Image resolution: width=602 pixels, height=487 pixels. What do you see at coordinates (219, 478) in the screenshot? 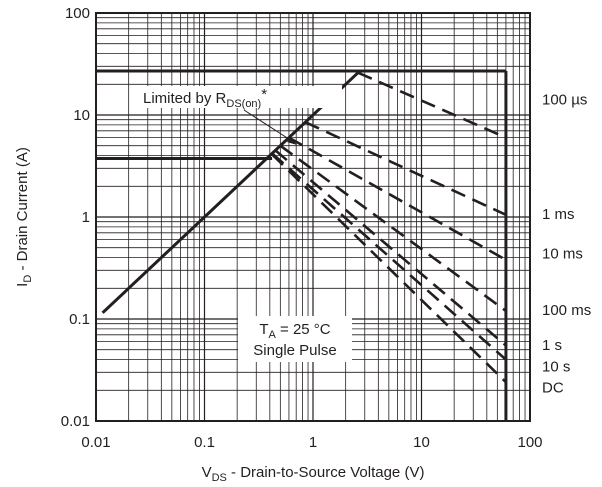
I see `x-axis-title-sub: DS` at bounding box center [219, 478].